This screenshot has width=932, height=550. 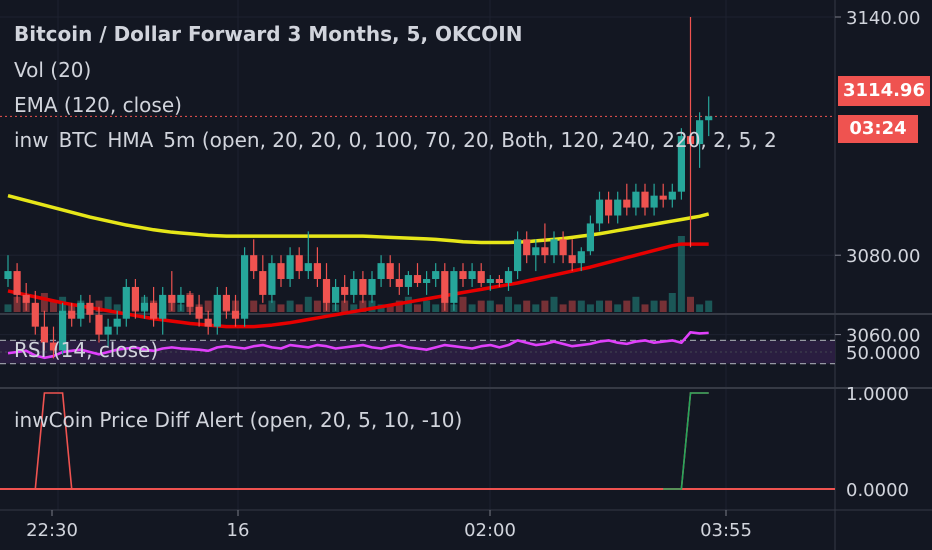 I want to click on time-tick-label: 16, so click(x=238, y=530).